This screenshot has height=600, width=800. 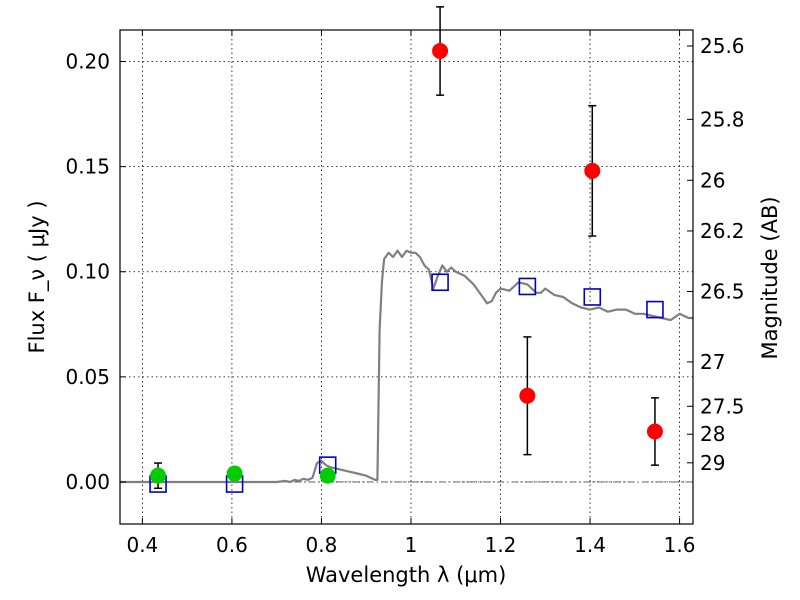 What do you see at coordinates (712, 434) in the screenshot?
I see `right-tick-label: 28` at bounding box center [712, 434].